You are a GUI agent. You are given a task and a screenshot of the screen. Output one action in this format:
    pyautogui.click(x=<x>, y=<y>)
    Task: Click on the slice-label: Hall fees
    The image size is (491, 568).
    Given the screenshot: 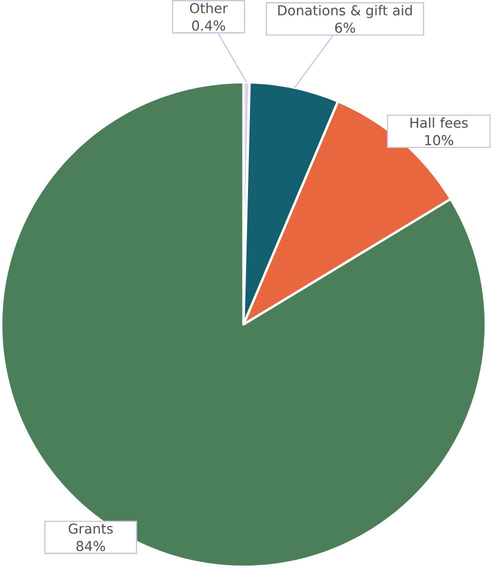 What is the action you would take?
    pyautogui.click(x=439, y=122)
    